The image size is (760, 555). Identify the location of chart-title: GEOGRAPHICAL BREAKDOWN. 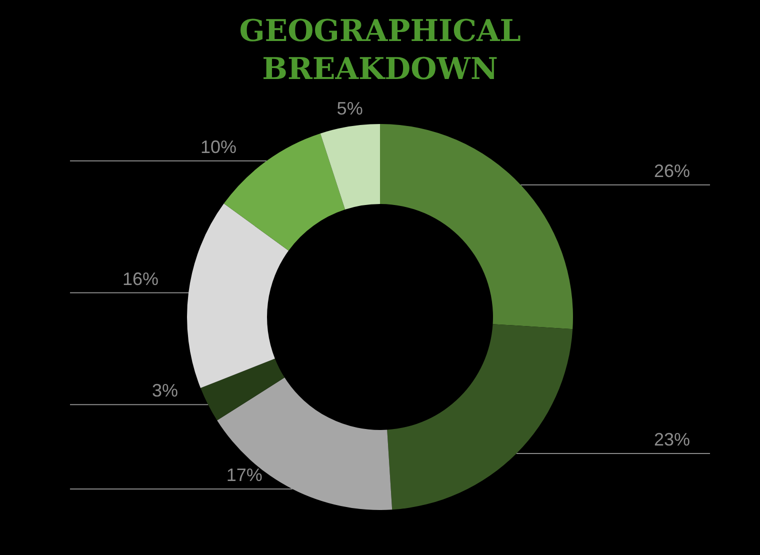
(380, 50).